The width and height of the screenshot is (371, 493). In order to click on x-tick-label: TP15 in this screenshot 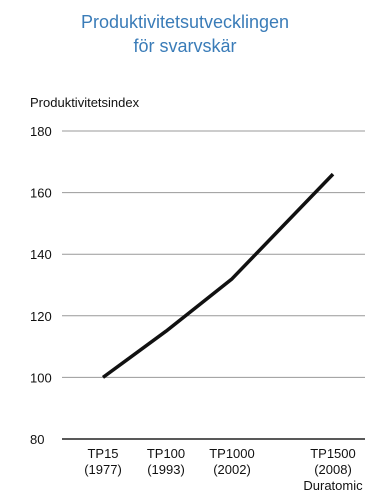, I will do `click(102, 453)`.